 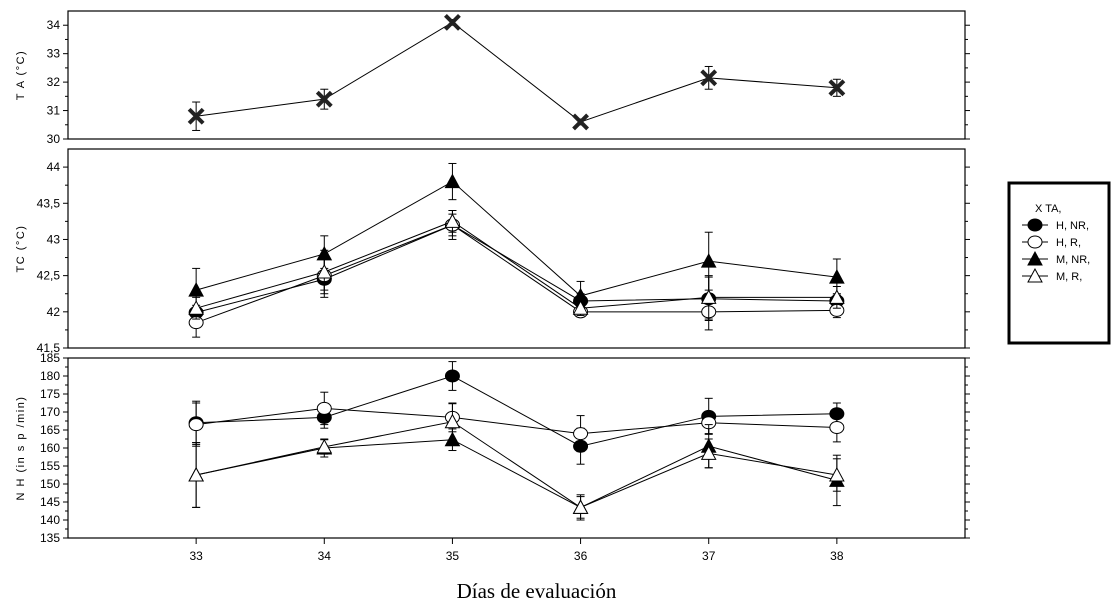 I want to click on y-tick-label: 140, so click(x=50, y=520).